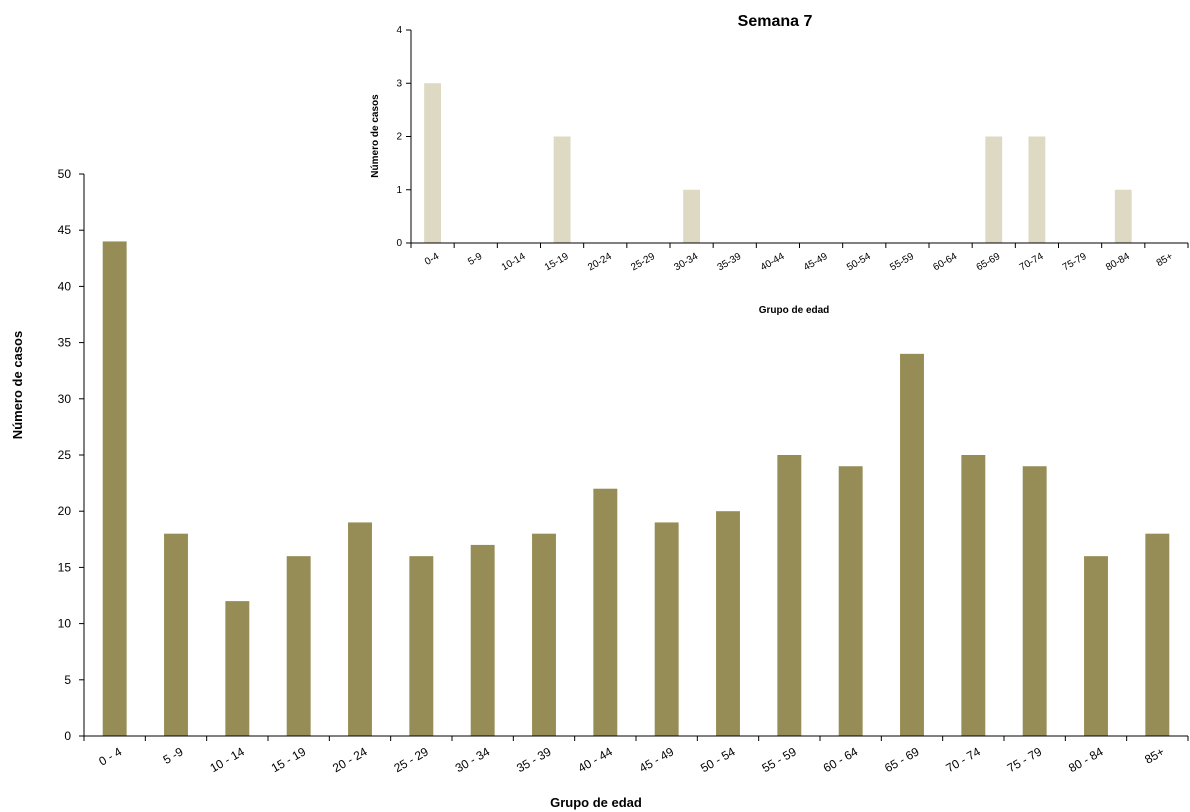  I want to click on main-y-tick-label: 10, so click(65, 624).